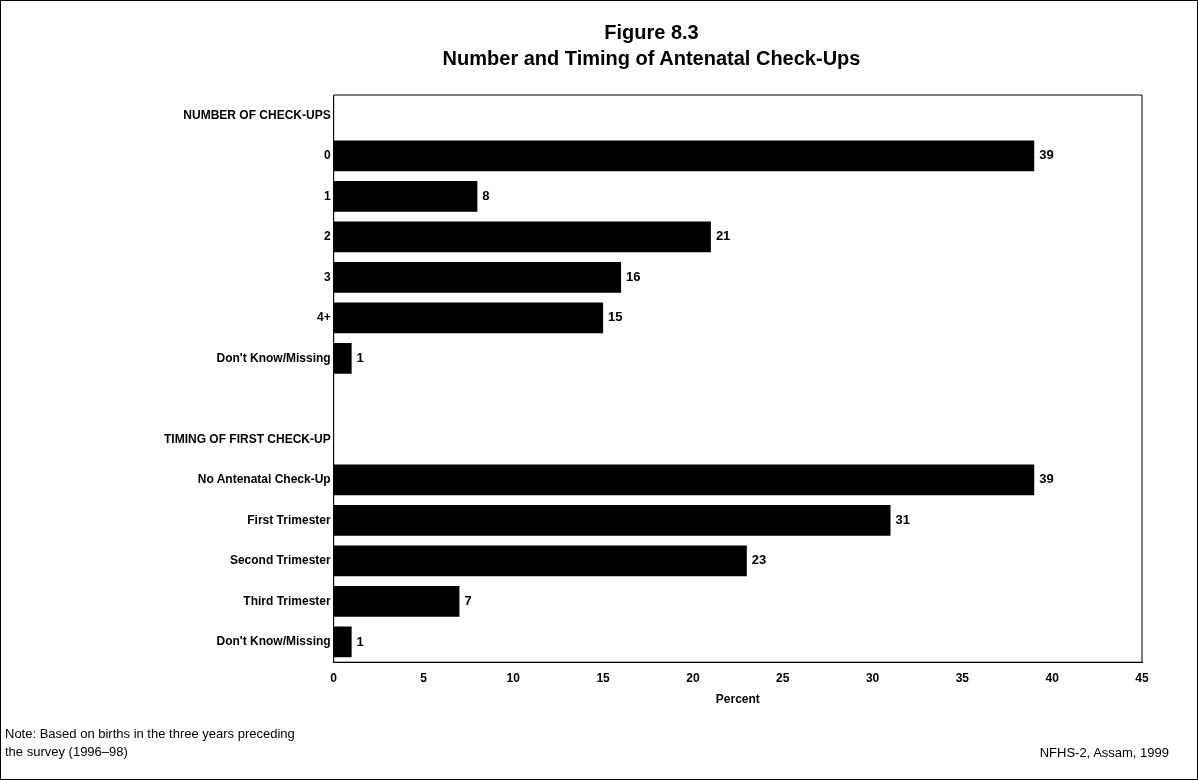  I want to click on x-tick-label: 45, so click(1142, 677).